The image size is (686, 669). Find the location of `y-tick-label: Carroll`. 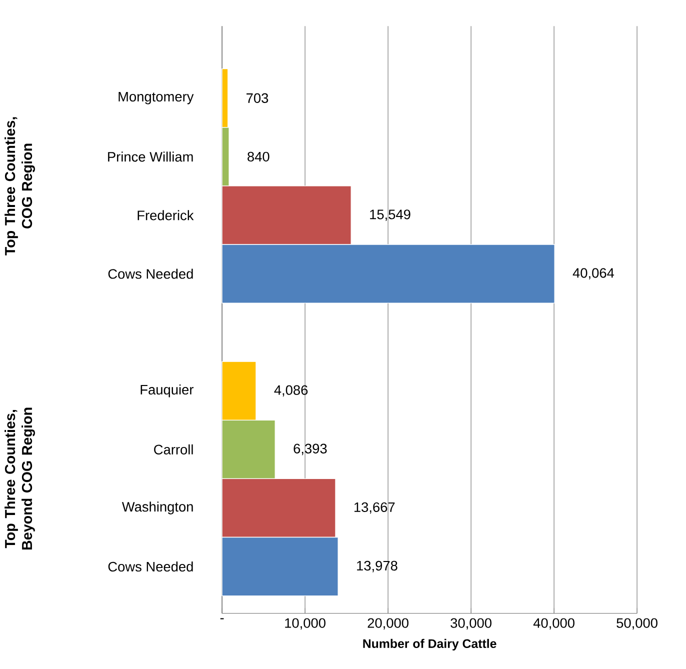

y-tick-label: Carroll is located at coordinates (173, 449).